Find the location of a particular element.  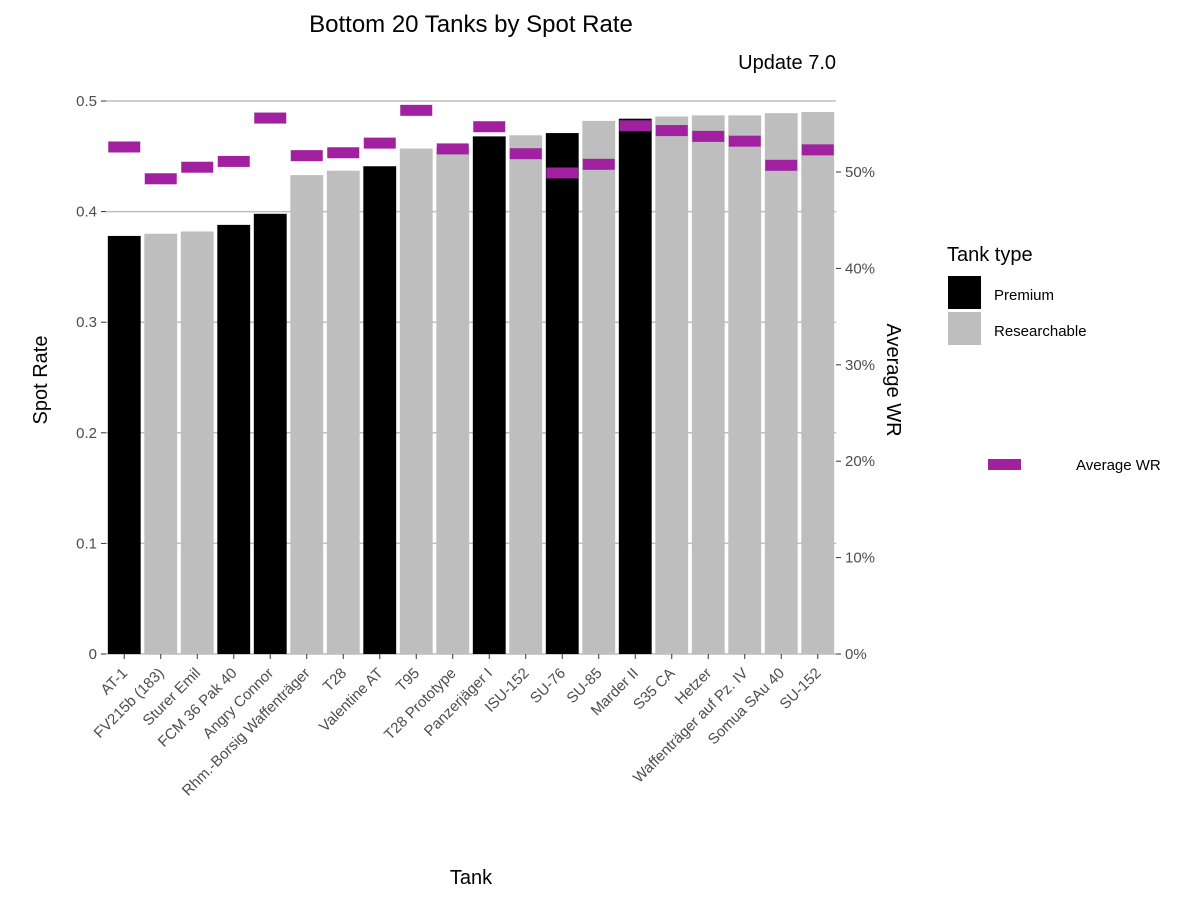

y-tick-label: 0.3 is located at coordinates (86, 322).